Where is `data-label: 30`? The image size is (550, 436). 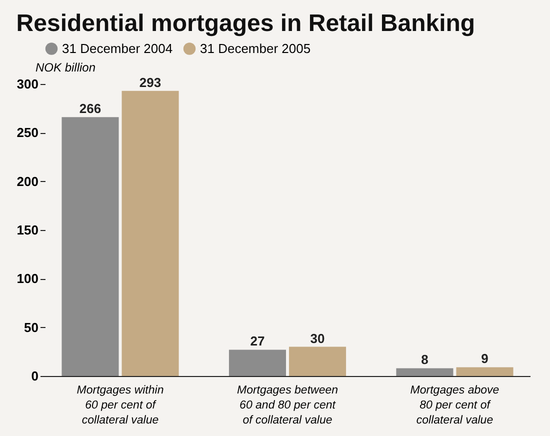 data-label: 30 is located at coordinates (317, 338).